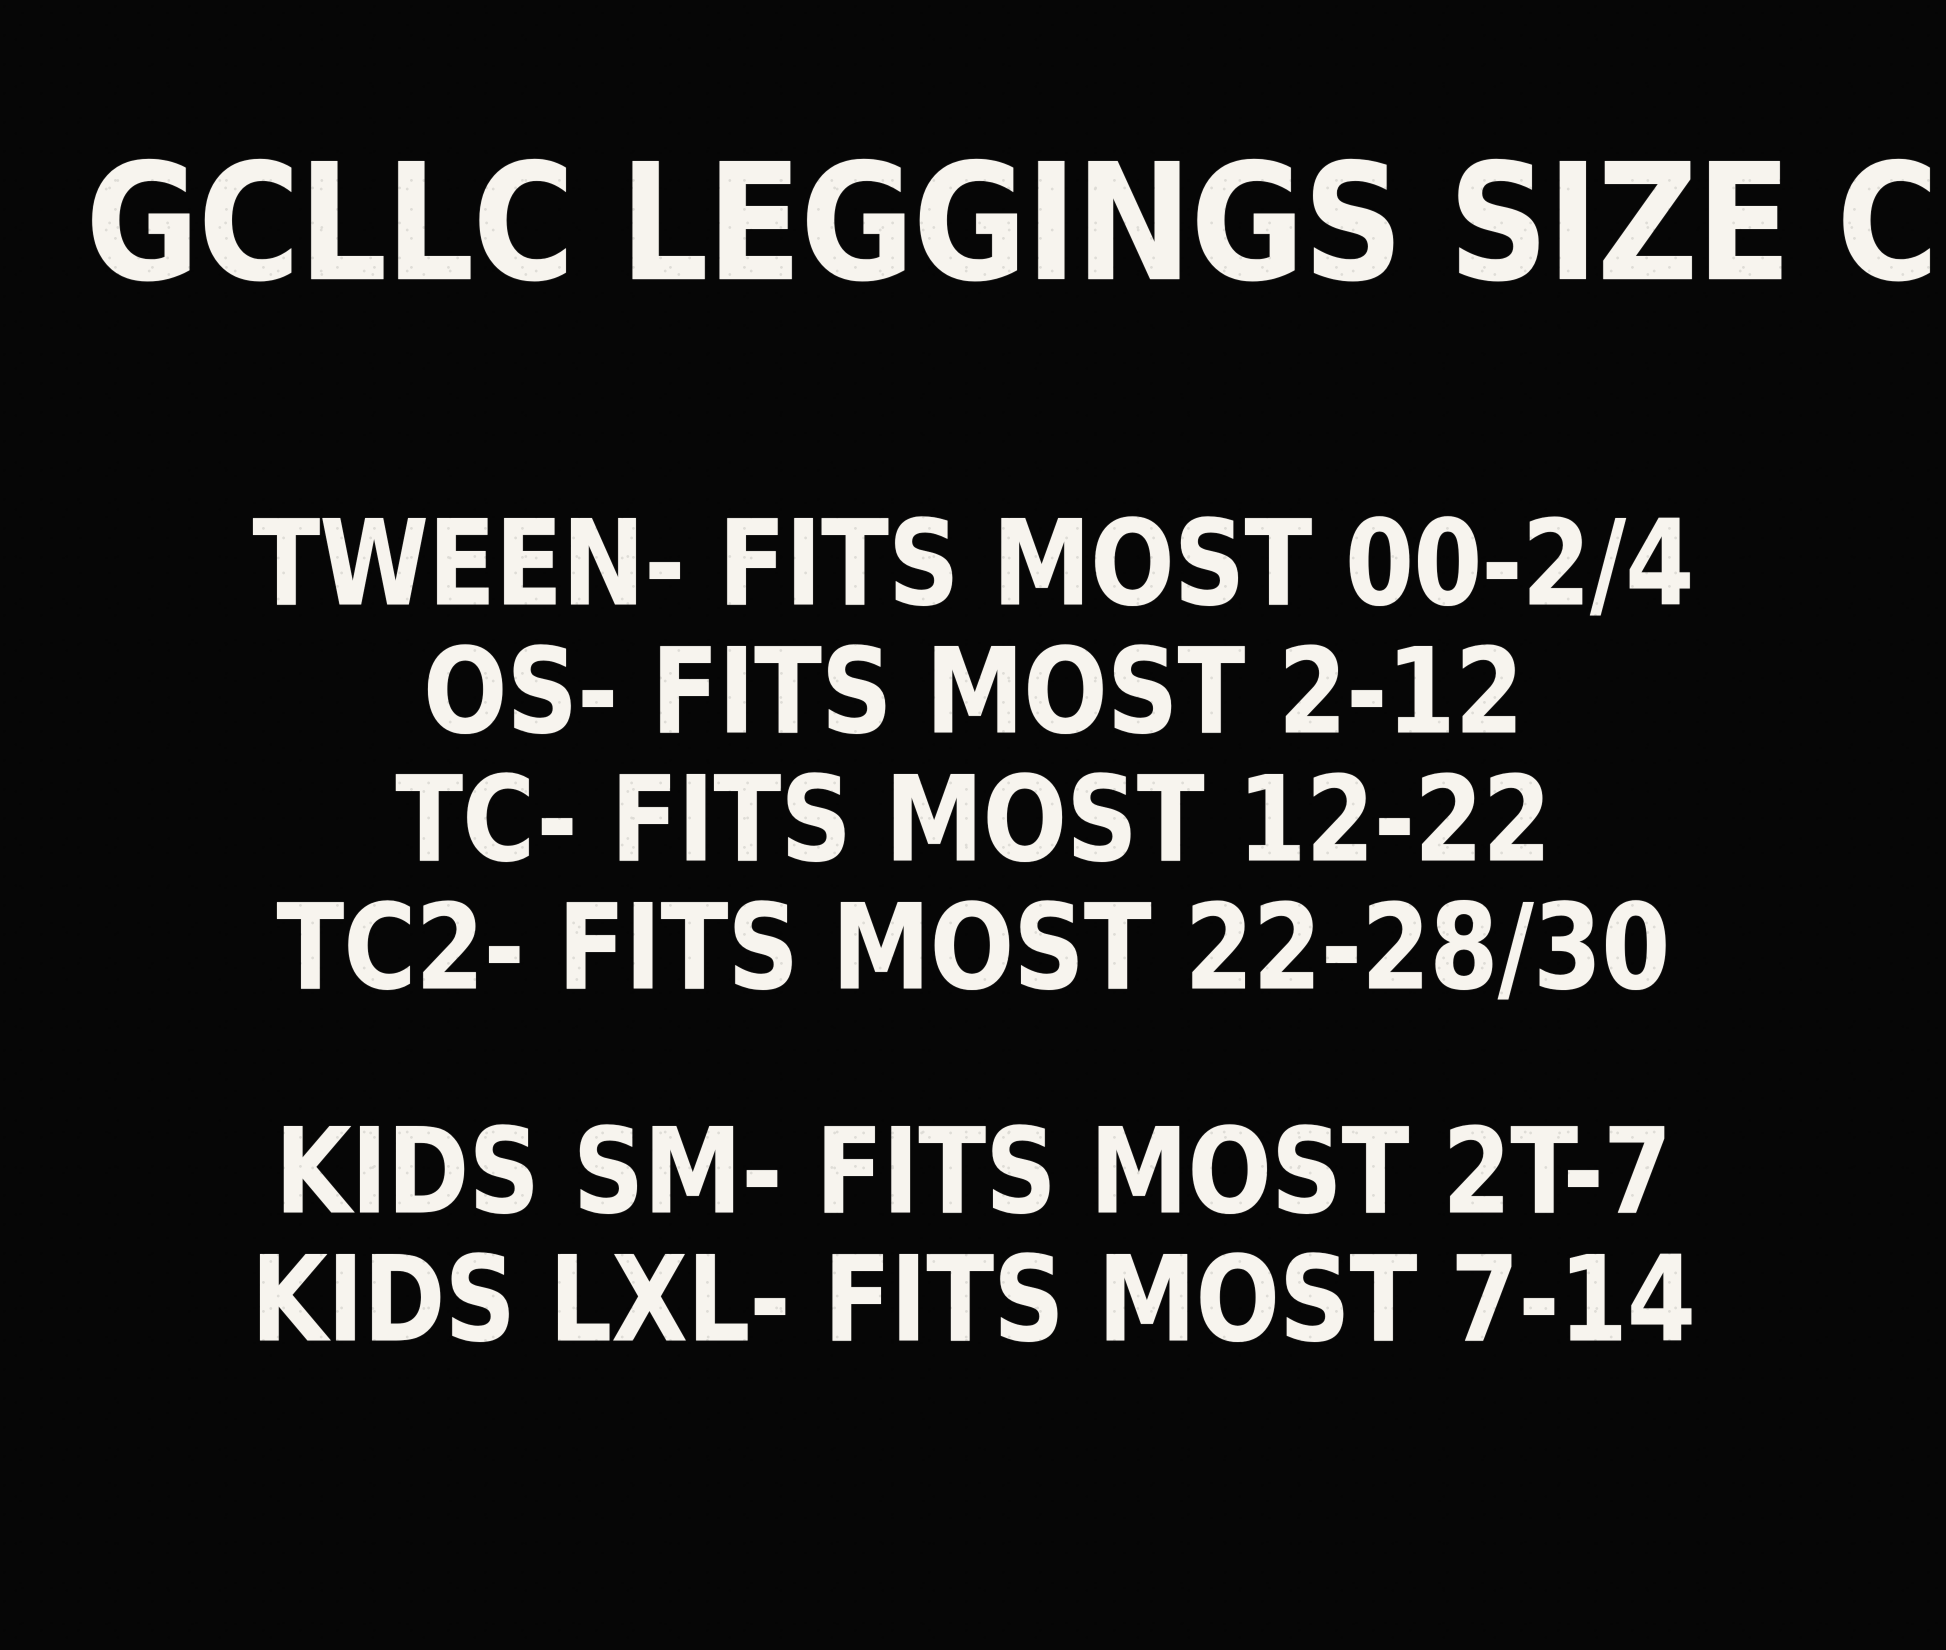 The width and height of the screenshot is (1946, 1650). I want to click on size-line-os: OS- FITS MOST 2-12, so click(973, 692).